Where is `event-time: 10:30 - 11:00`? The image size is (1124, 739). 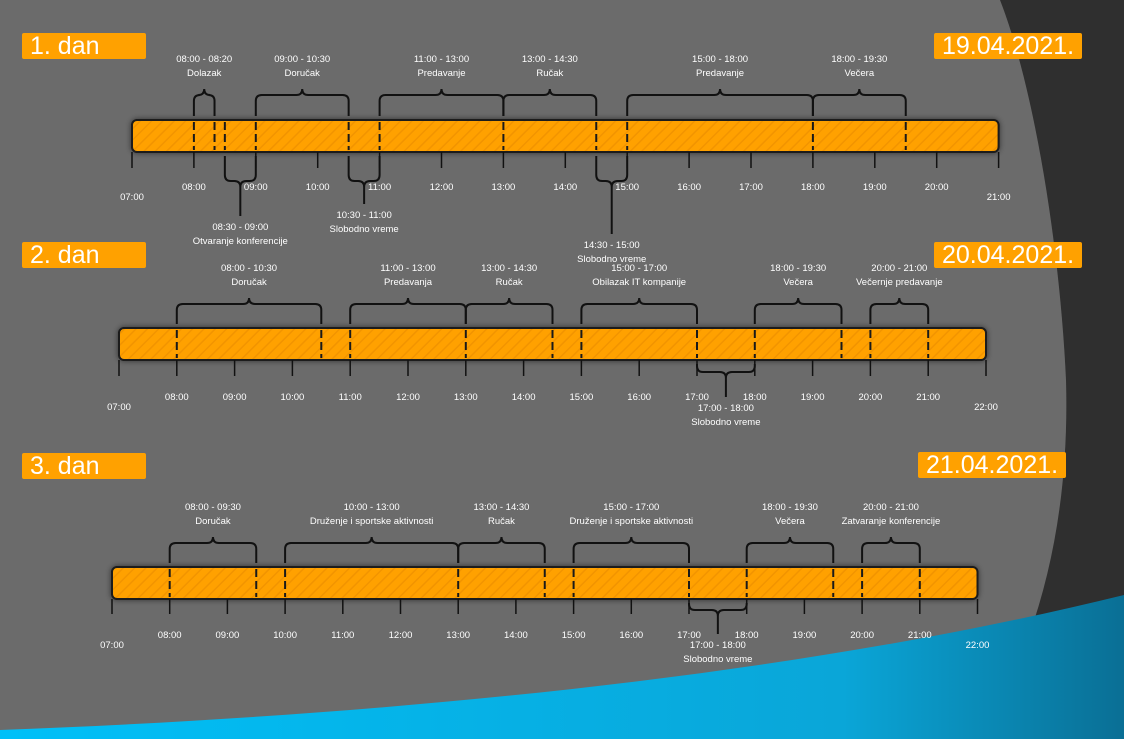
event-time: 10:30 - 11:00 is located at coordinates (363, 215).